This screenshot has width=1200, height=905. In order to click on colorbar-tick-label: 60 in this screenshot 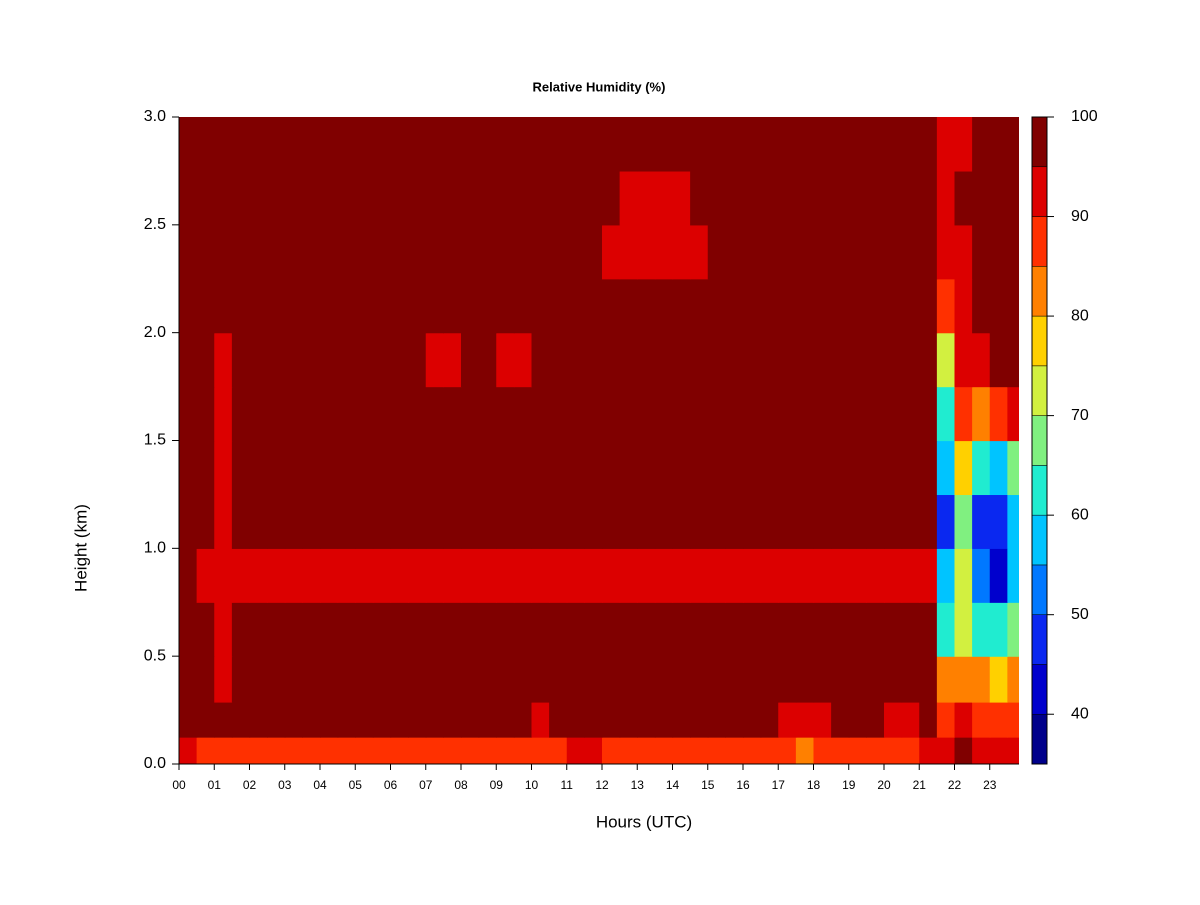, I will do `click(1080, 514)`.